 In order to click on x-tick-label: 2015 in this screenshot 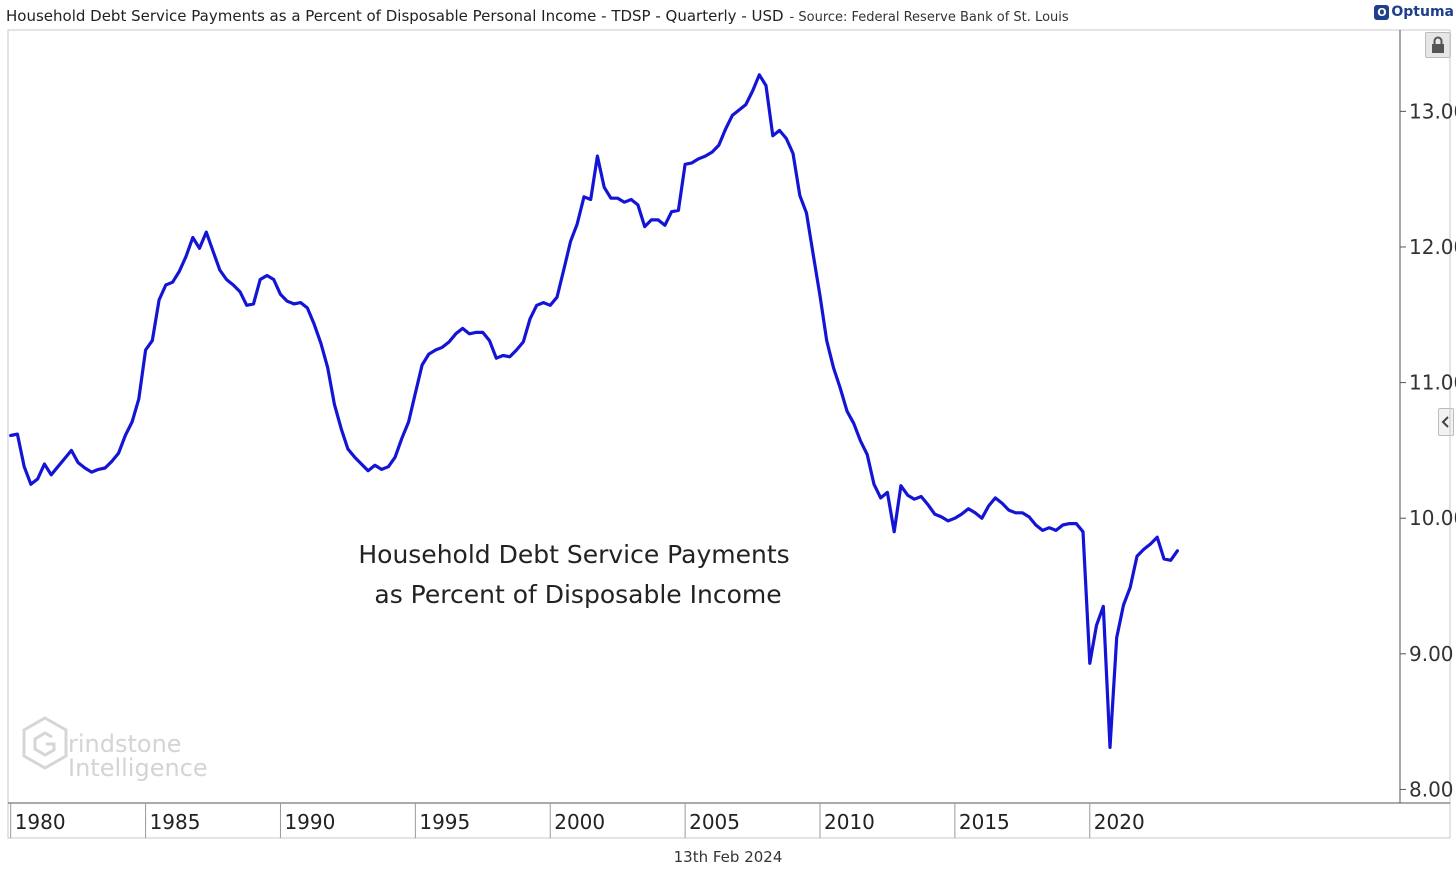, I will do `click(984, 822)`.